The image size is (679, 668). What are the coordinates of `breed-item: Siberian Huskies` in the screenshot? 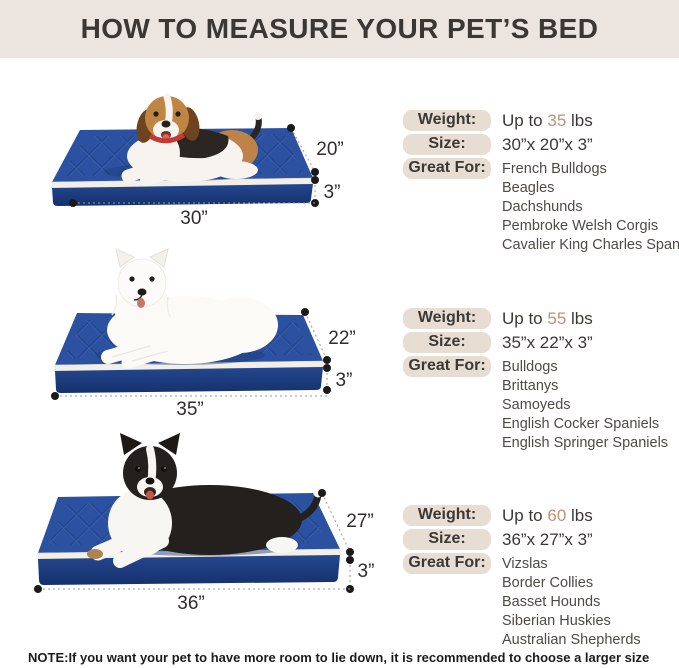 It's located at (556, 621).